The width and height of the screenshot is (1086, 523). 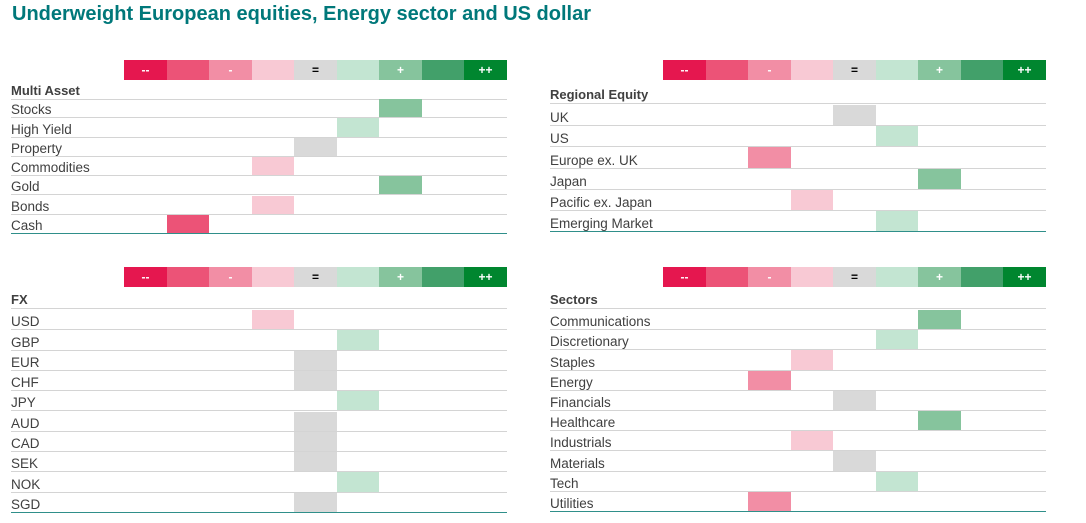 What do you see at coordinates (259, 340) in the screenshot?
I see `table-row: GBP` at bounding box center [259, 340].